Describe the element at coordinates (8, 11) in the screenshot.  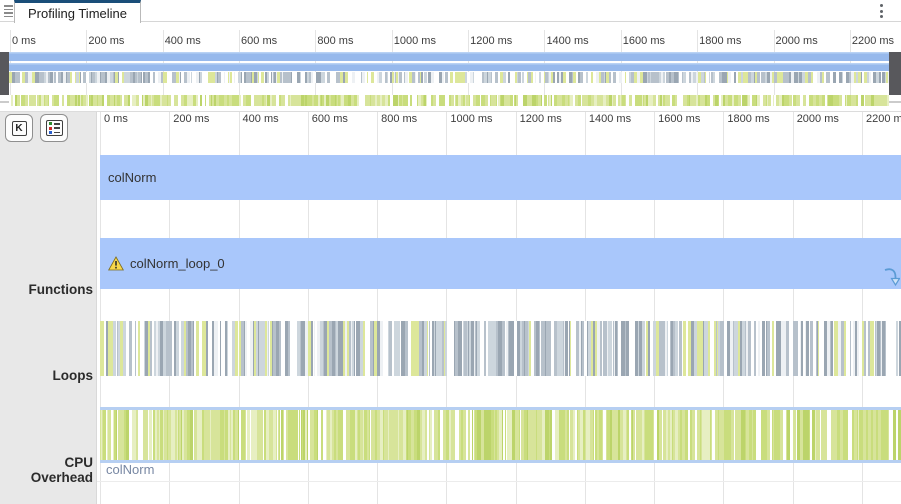
I see `panel-drag-handle-icon` at that location.